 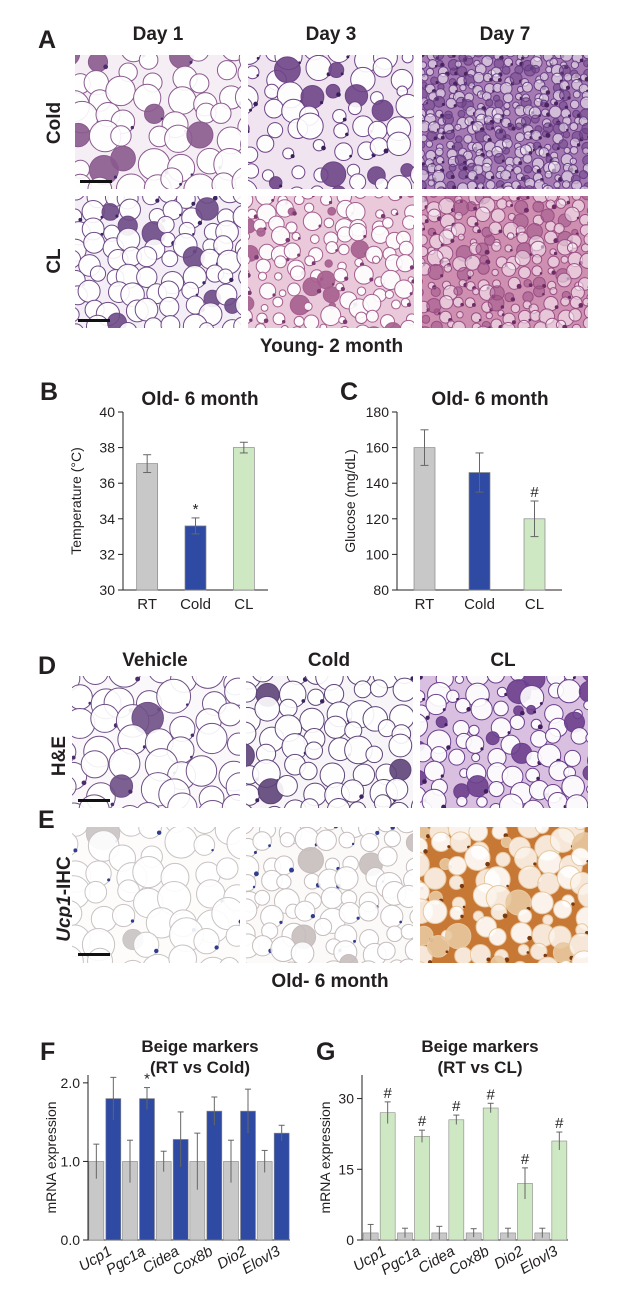 What do you see at coordinates (94, 954) in the screenshot?
I see `scale-bar` at bounding box center [94, 954].